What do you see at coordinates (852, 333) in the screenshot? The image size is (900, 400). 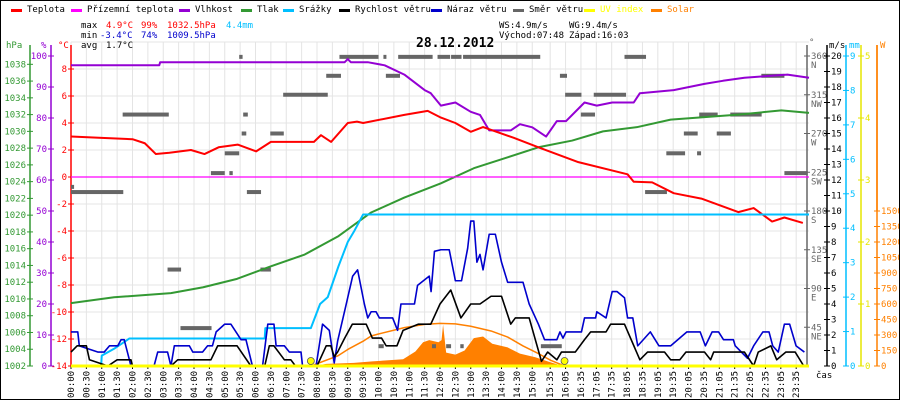 I see `rain-tick-label: 1` at bounding box center [852, 333].